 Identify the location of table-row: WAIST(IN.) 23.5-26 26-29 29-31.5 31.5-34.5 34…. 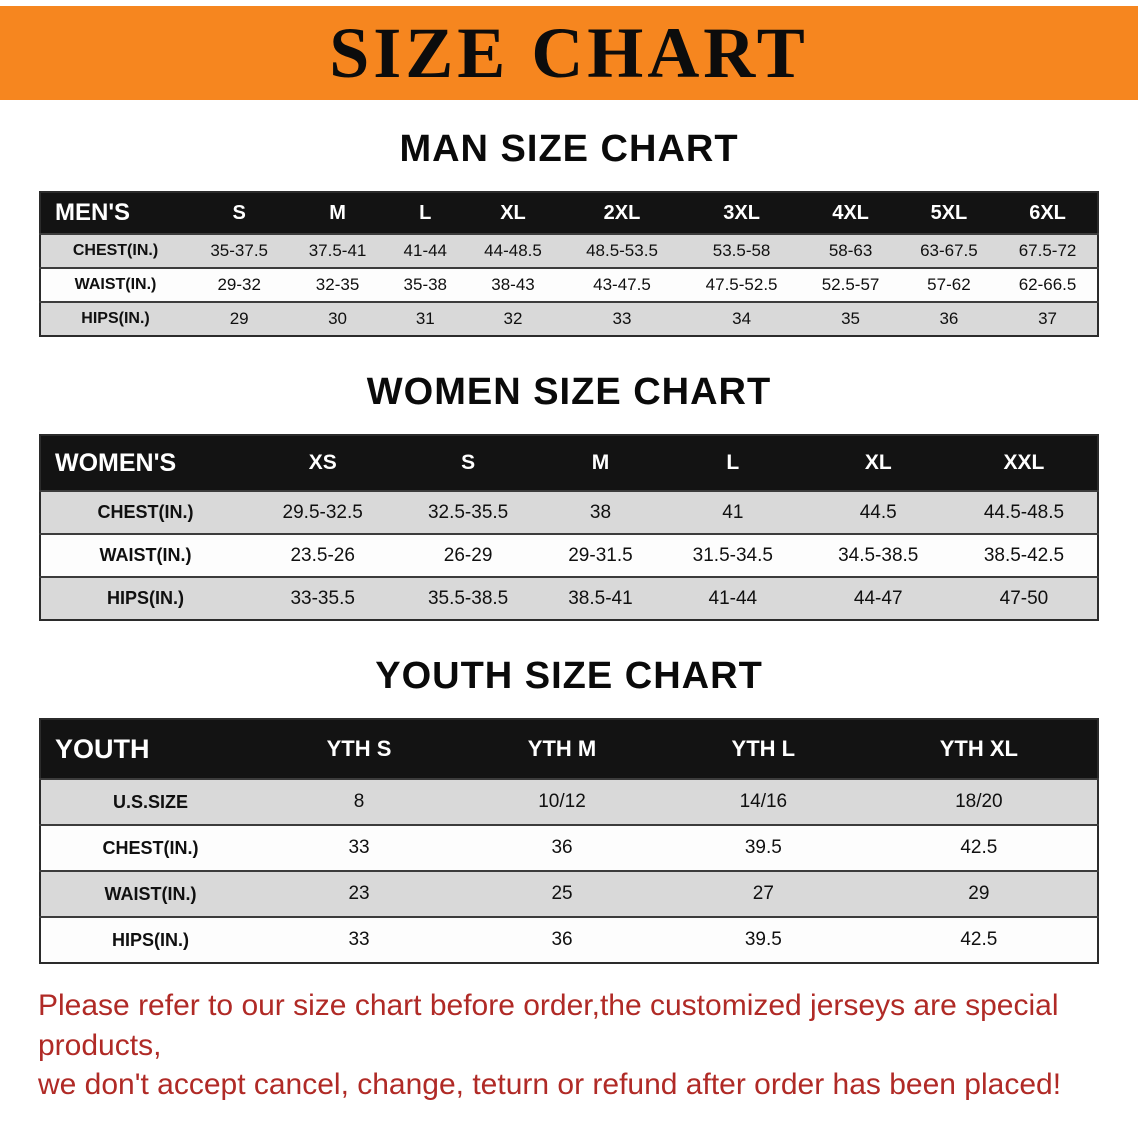
(569, 555).